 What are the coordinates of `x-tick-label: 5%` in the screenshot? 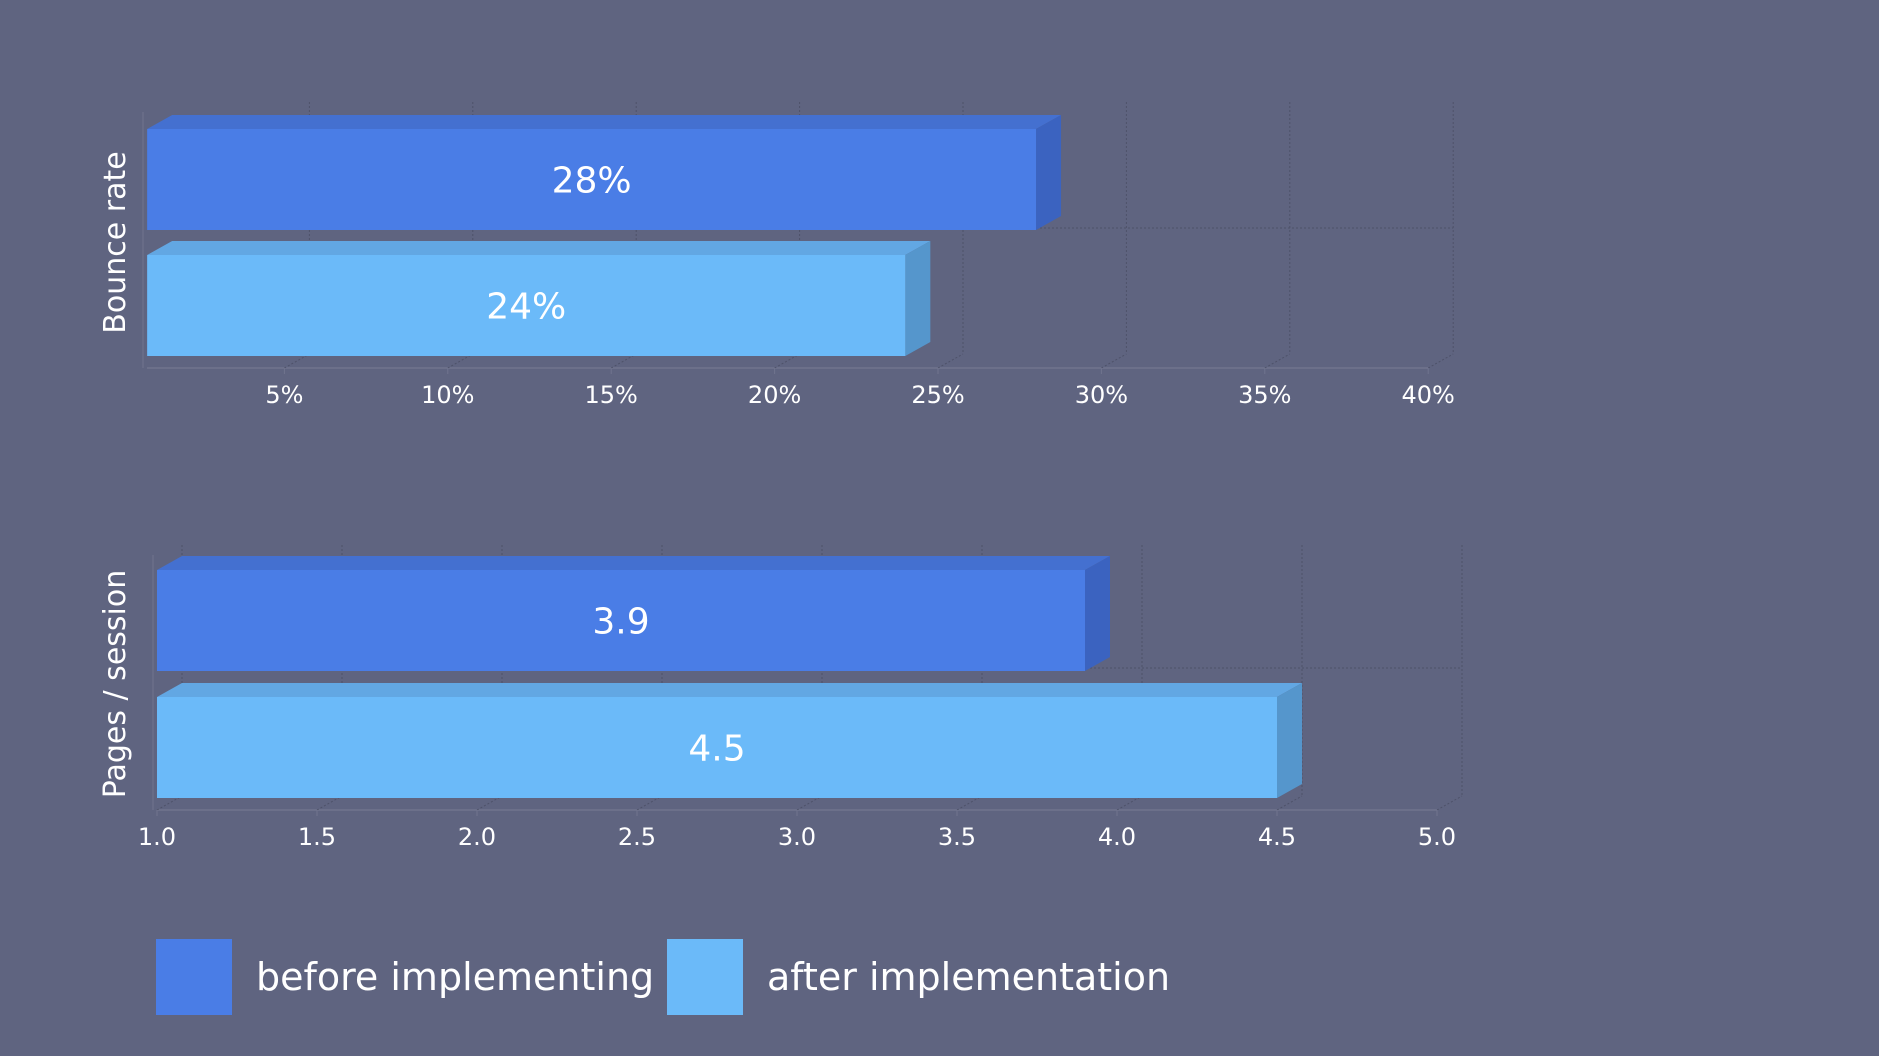 It's located at (284, 395).